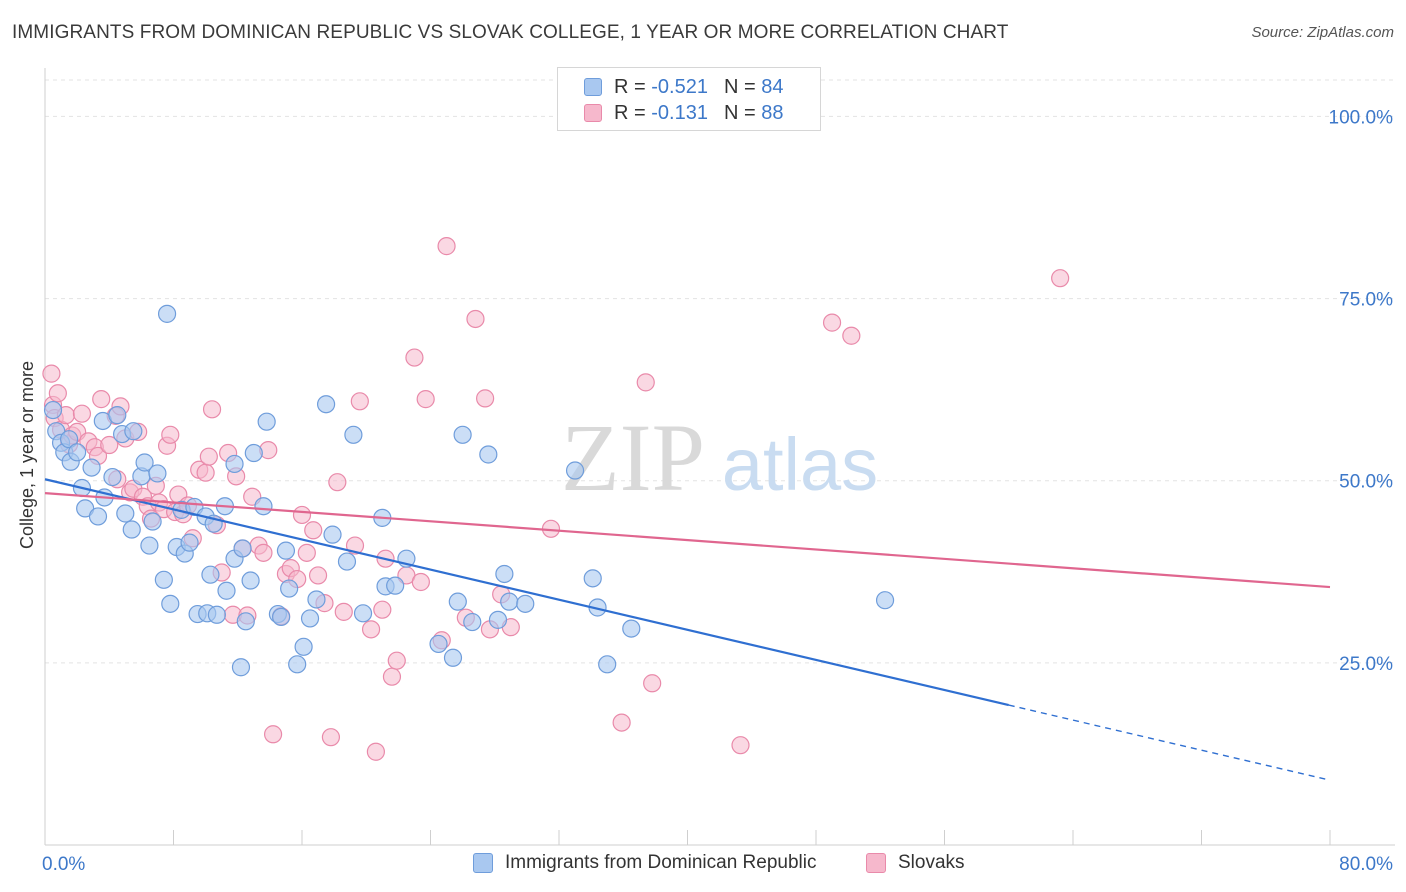  I want to click on x-tick-label: 80.0%, so click(1366, 864).